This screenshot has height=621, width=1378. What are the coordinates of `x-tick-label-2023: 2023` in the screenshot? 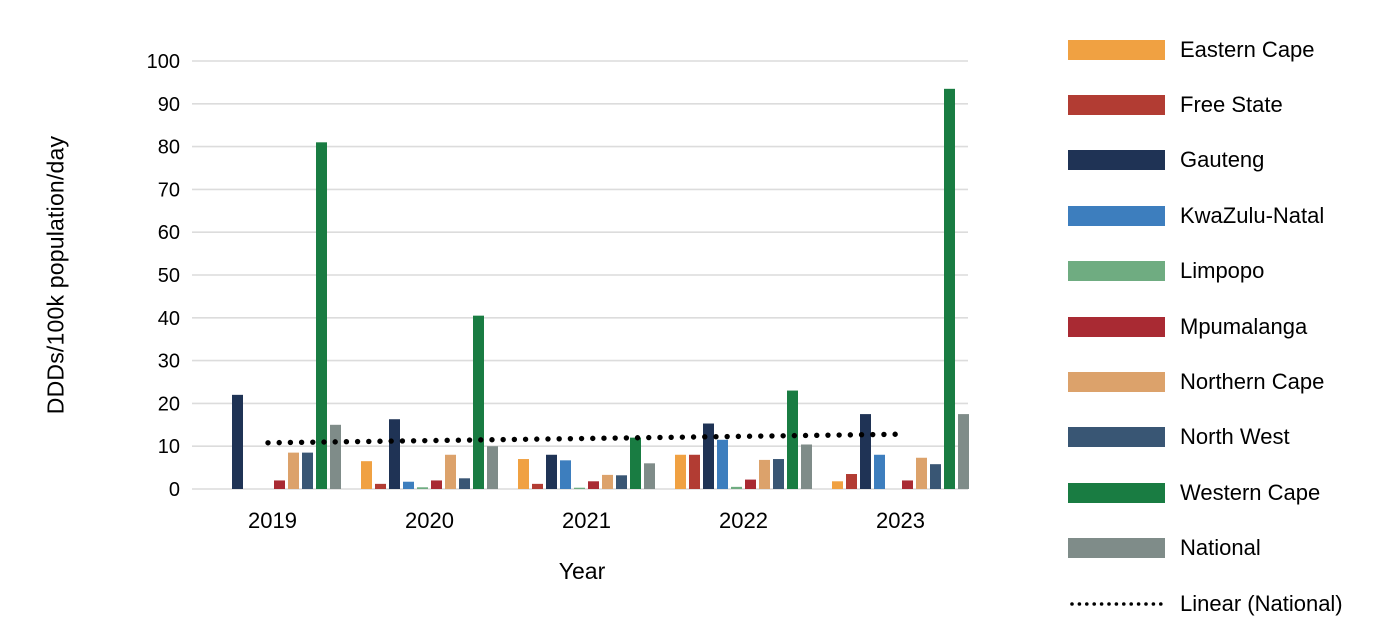 It's located at (900, 520).